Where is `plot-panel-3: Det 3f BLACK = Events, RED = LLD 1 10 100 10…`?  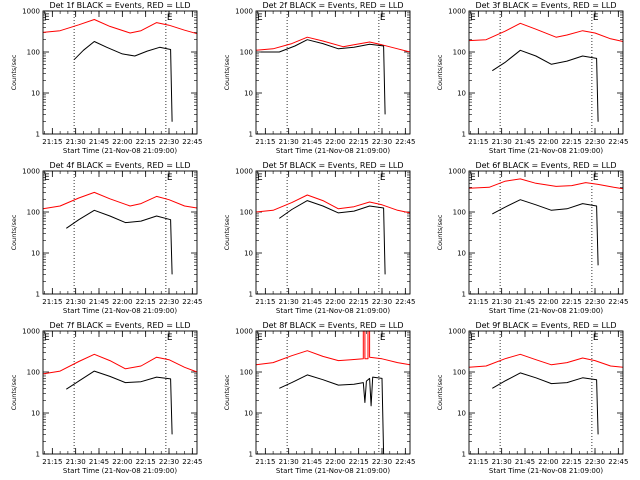
plot-panel-3: Det 3f BLACK = Events, RED = LLD 1 10 100 10… is located at coordinates (532, 78).